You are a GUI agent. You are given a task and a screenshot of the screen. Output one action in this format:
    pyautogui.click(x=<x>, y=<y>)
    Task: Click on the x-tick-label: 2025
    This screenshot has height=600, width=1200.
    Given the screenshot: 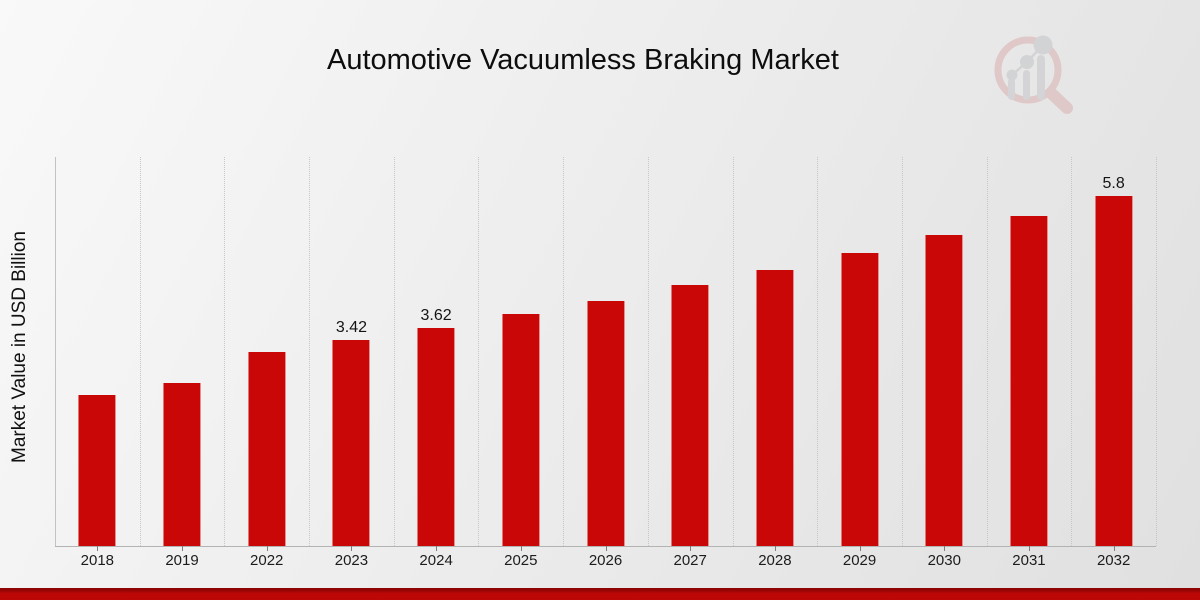 What is the action you would take?
    pyautogui.click(x=521, y=560)
    